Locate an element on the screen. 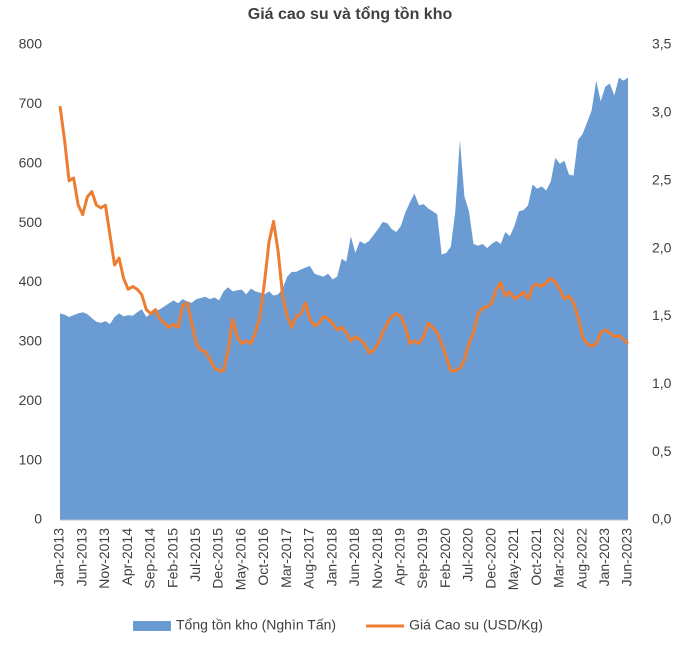  x-tick-label: Feb-2020 is located at coordinates (445, 558).